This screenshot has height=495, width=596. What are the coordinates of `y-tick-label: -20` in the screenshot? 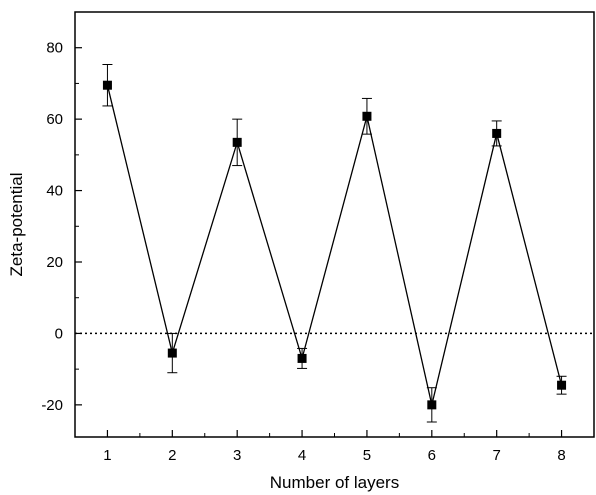 It's located at (52, 405).